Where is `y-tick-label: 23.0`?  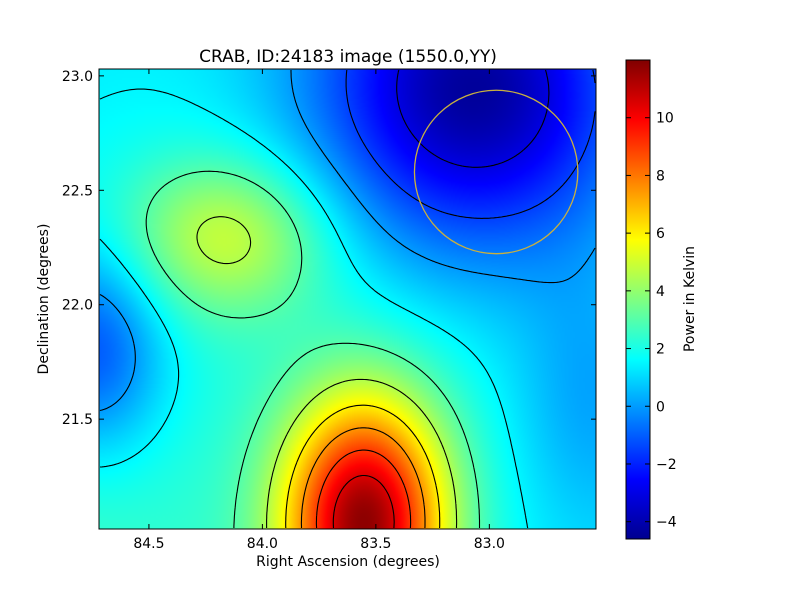 y-tick-label: 23.0 is located at coordinates (77, 77).